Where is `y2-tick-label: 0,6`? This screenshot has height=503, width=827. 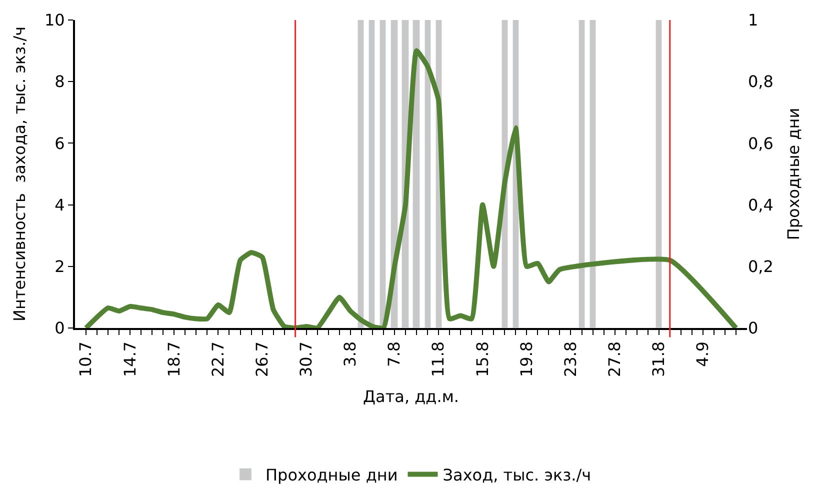 y2-tick-label: 0,6 is located at coordinates (761, 143).